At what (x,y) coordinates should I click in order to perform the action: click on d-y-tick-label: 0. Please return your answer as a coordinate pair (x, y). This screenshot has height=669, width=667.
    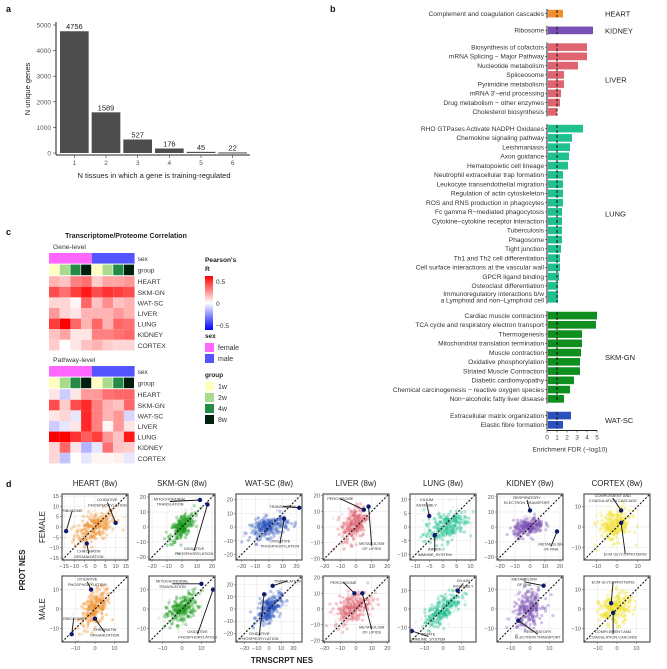
    Looking at the image, I should click on (492, 528).